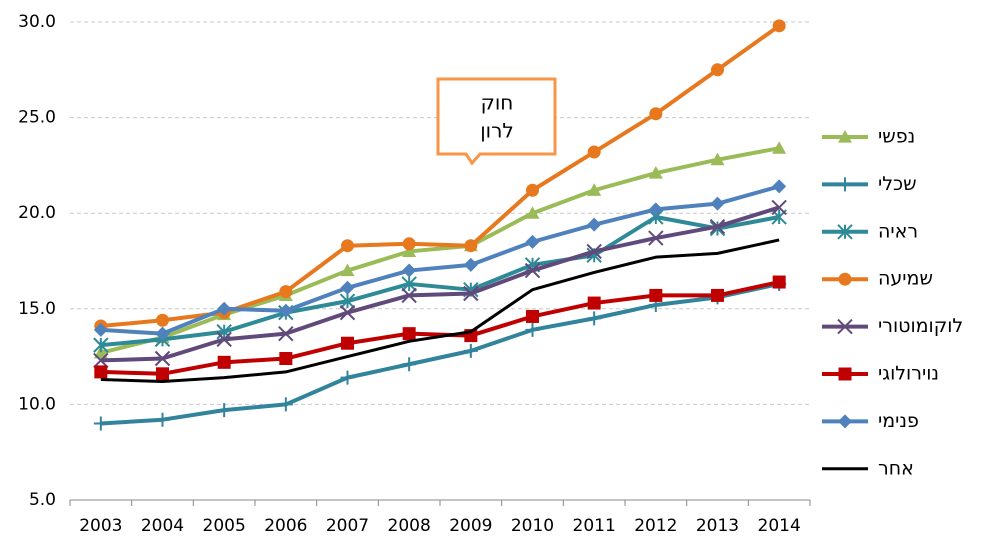 This screenshot has width=987, height=536. What do you see at coordinates (470, 526) in the screenshot?
I see `x-tick-label: 2009` at bounding box center [470, 526].